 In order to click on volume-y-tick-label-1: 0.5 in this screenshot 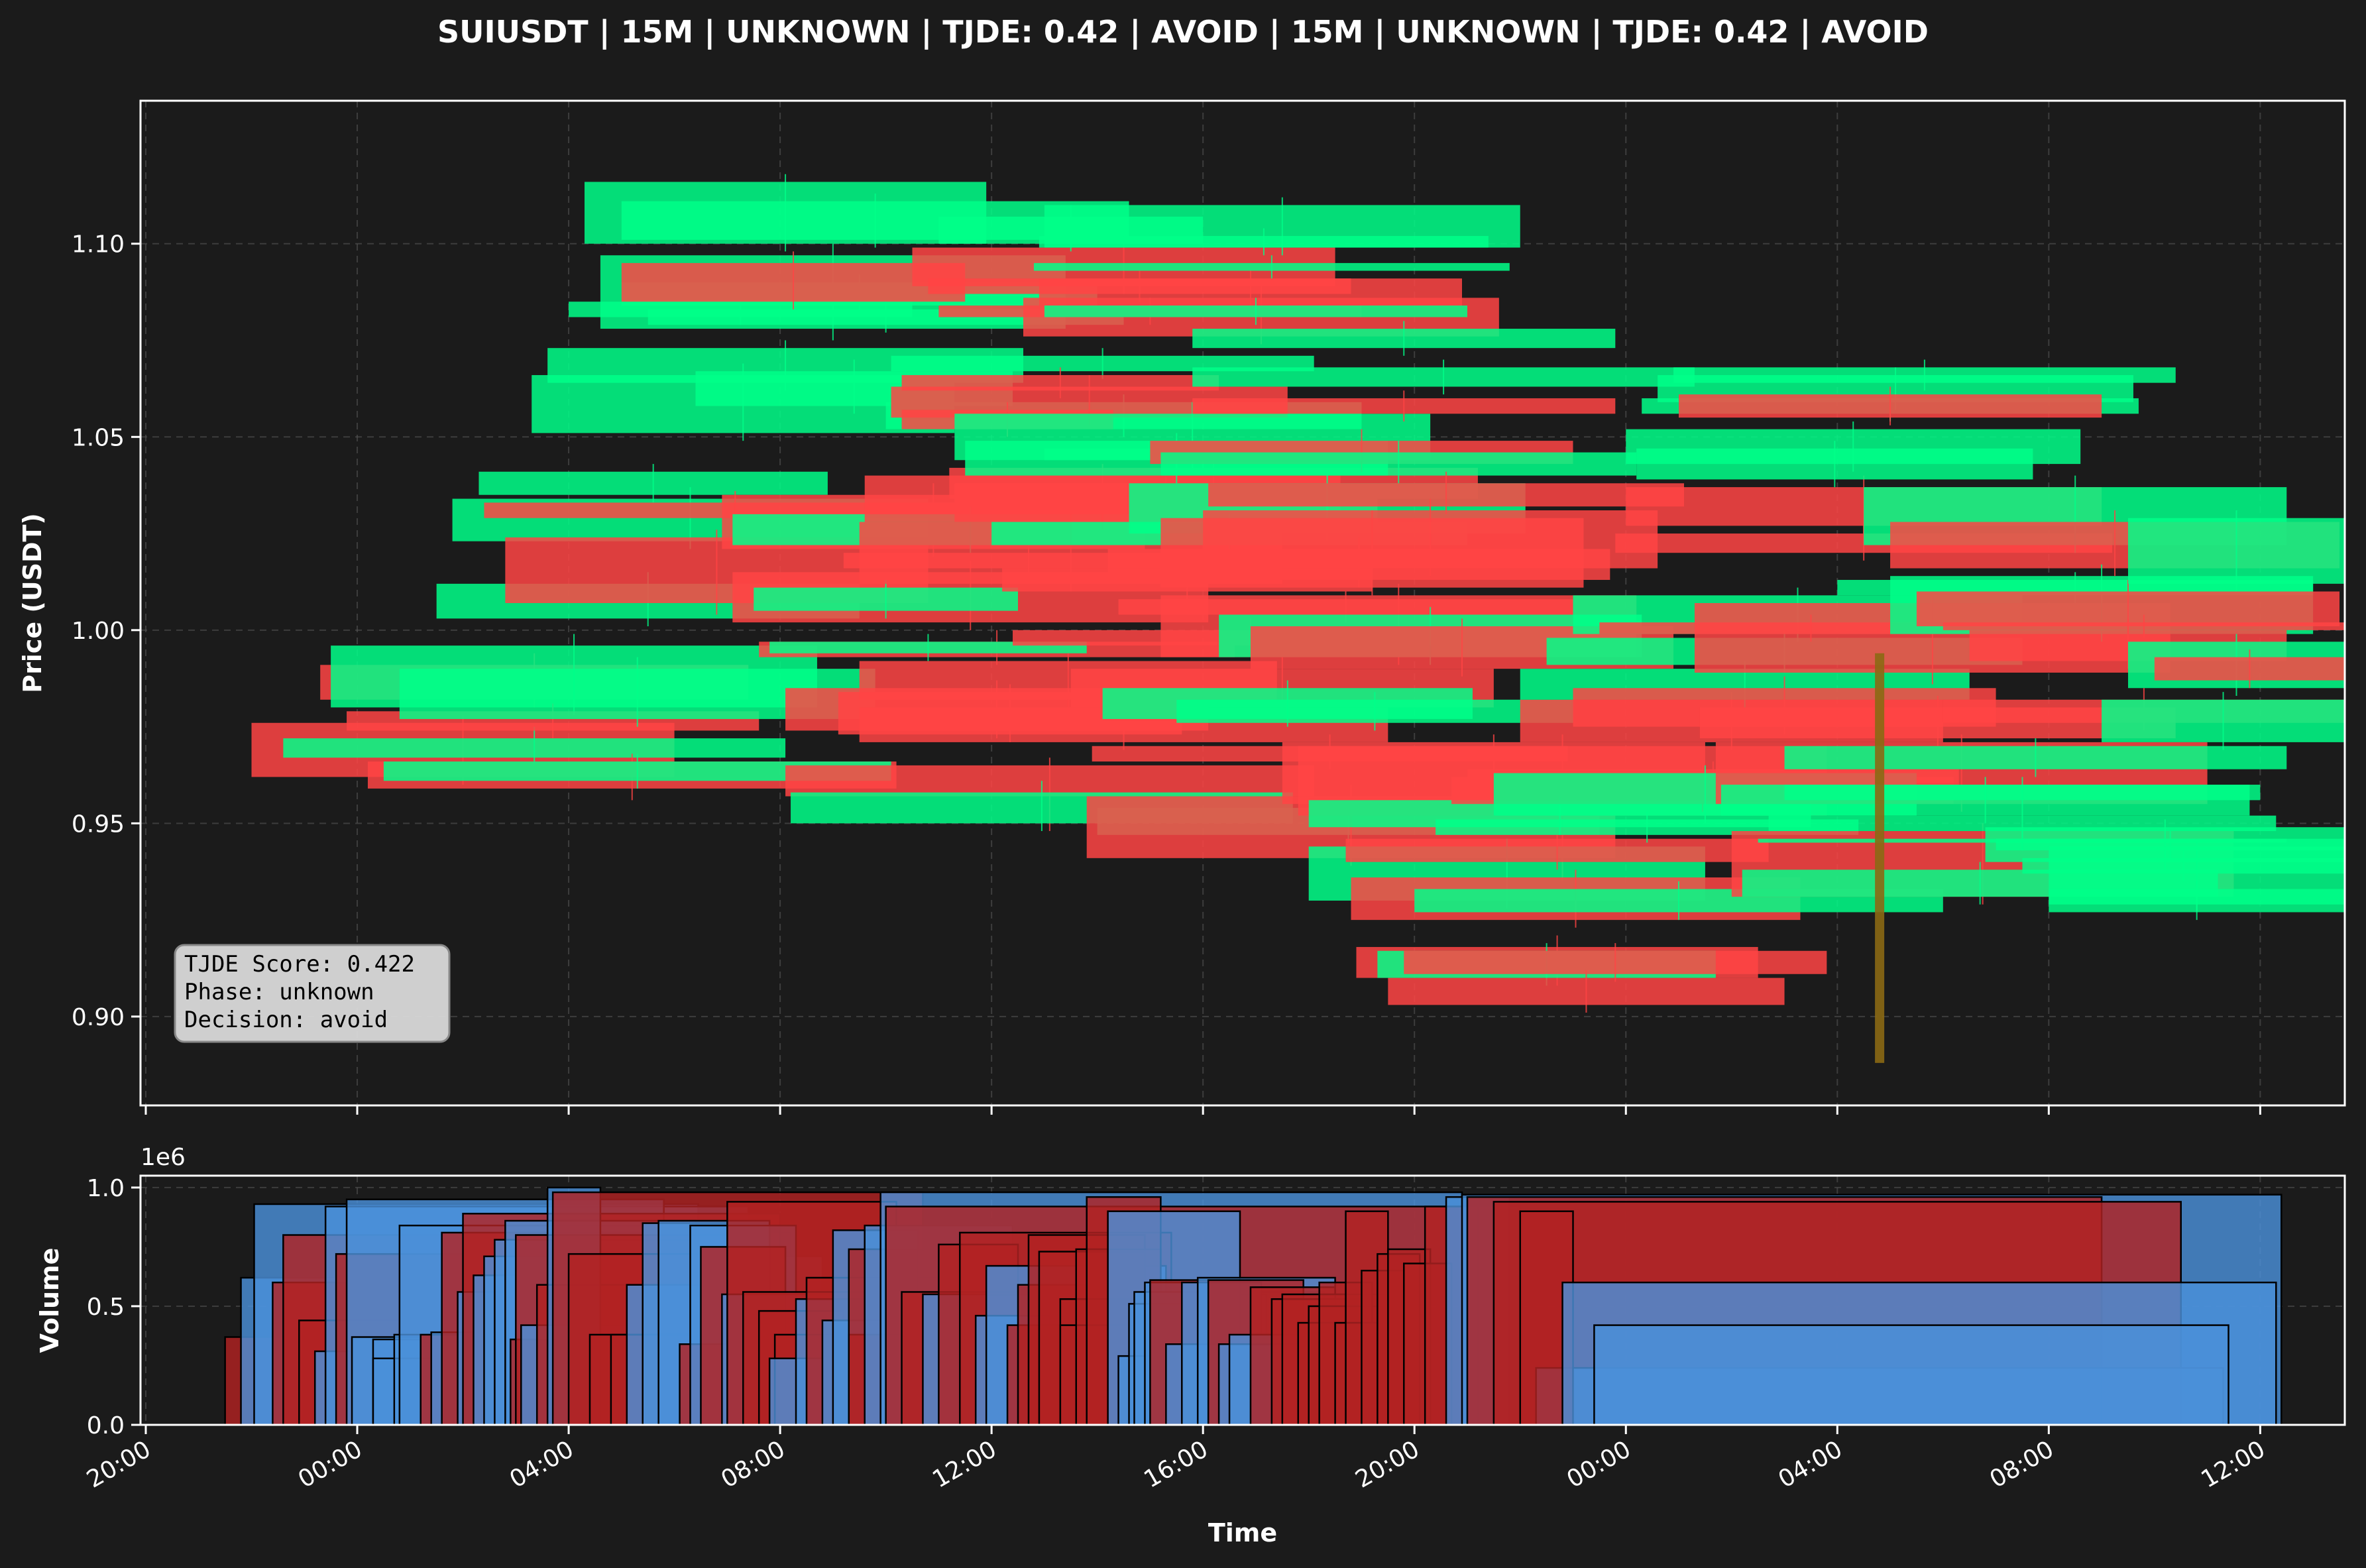, I will do `click(106, 1307)`.